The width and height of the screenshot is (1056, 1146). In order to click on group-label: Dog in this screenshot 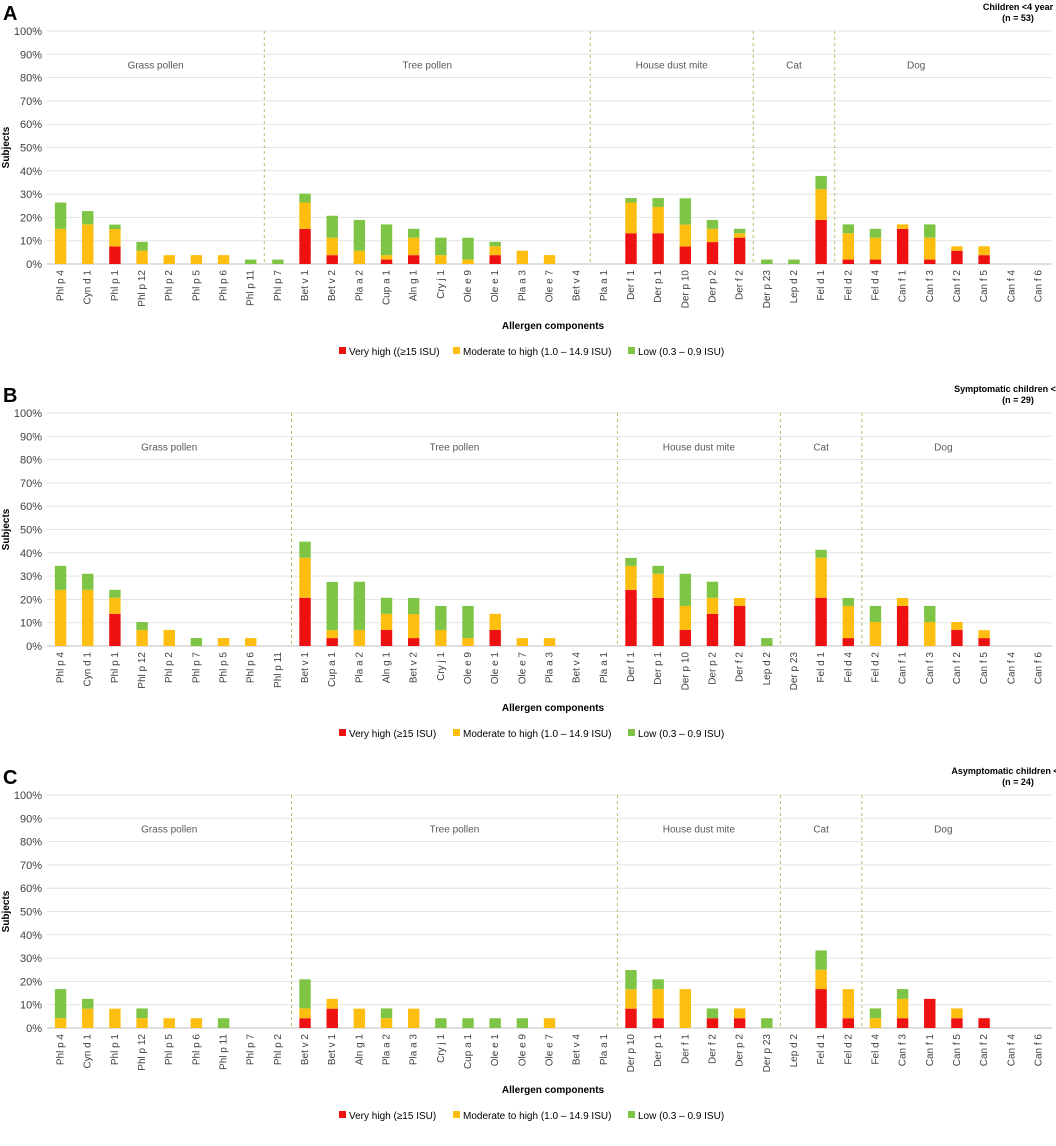, I will do `click(943, 829)`.